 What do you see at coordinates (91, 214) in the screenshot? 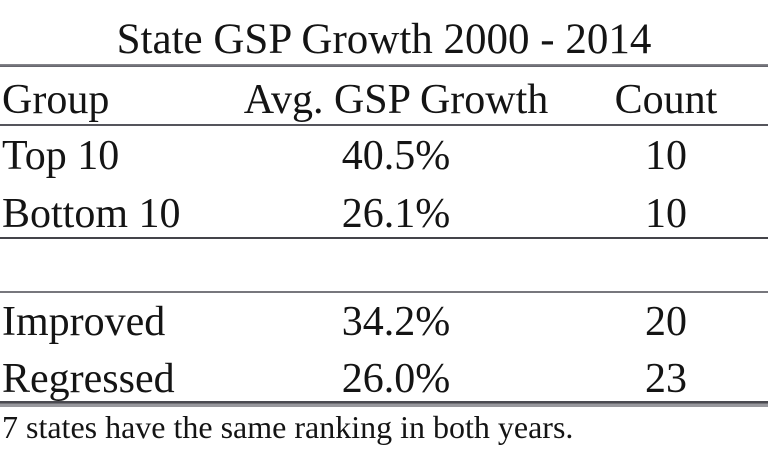
I see `group-cell: Bottom 10` at bounding box center [91, 214].